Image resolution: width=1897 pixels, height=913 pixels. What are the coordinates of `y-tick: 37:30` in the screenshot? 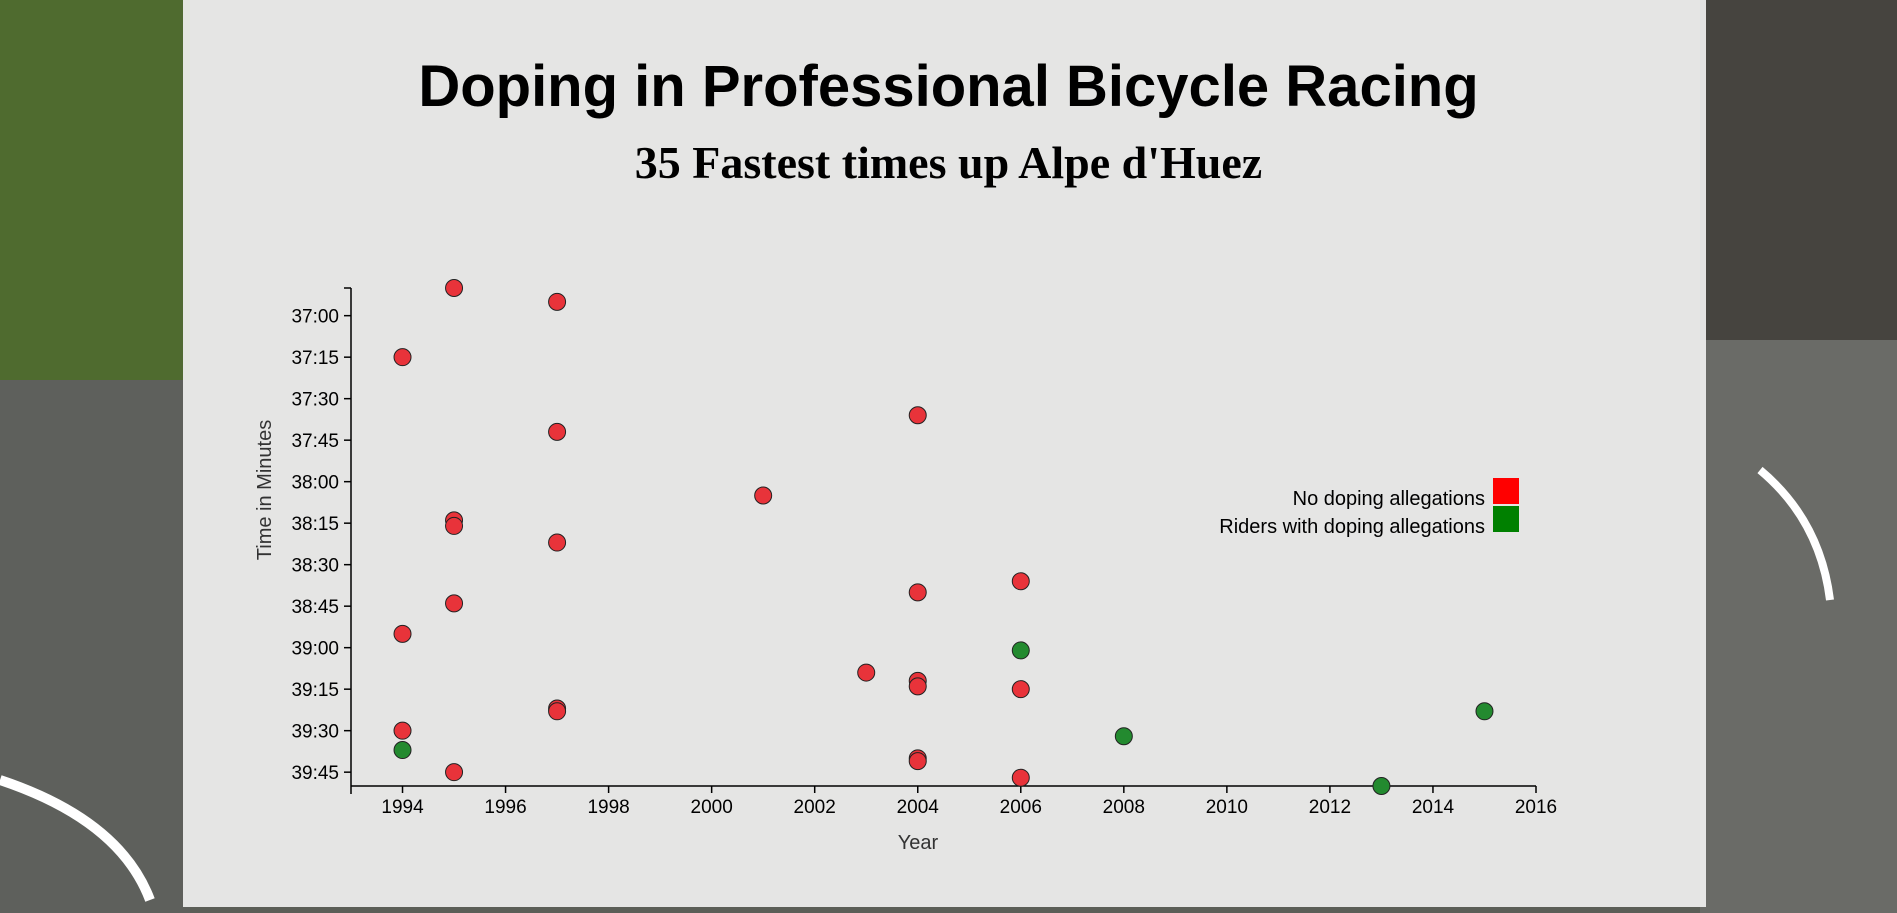 It's located at (321, 400).